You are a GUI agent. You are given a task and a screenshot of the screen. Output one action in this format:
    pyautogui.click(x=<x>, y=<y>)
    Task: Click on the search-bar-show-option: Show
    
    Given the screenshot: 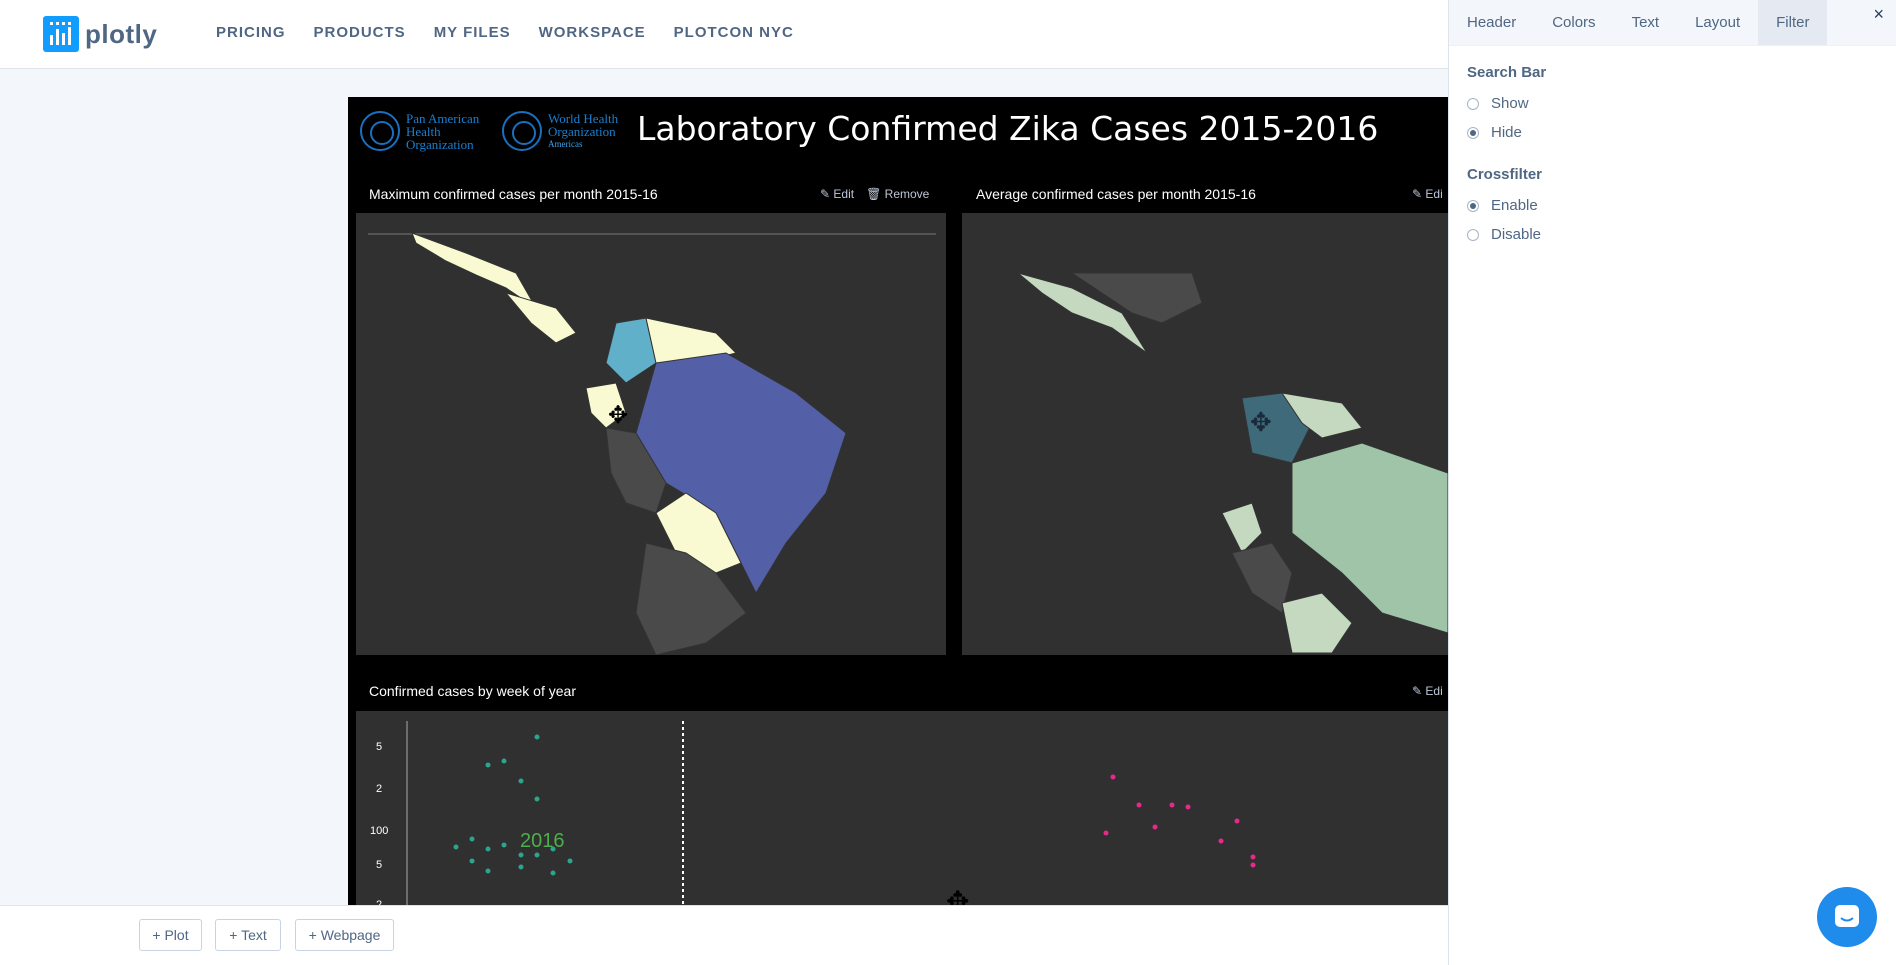 What is the action you would take?
    pyautogui.click(x=1506, y=103)
    